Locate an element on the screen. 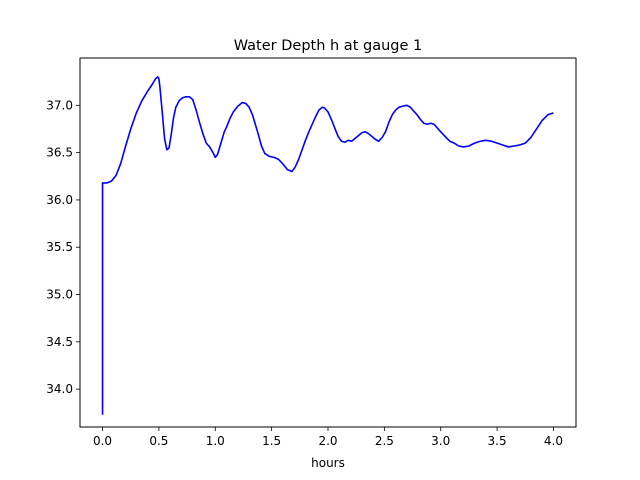 This screenshot has height=480, width=640. x-tick-label: 3.5 is located at coordinates (497, 441).